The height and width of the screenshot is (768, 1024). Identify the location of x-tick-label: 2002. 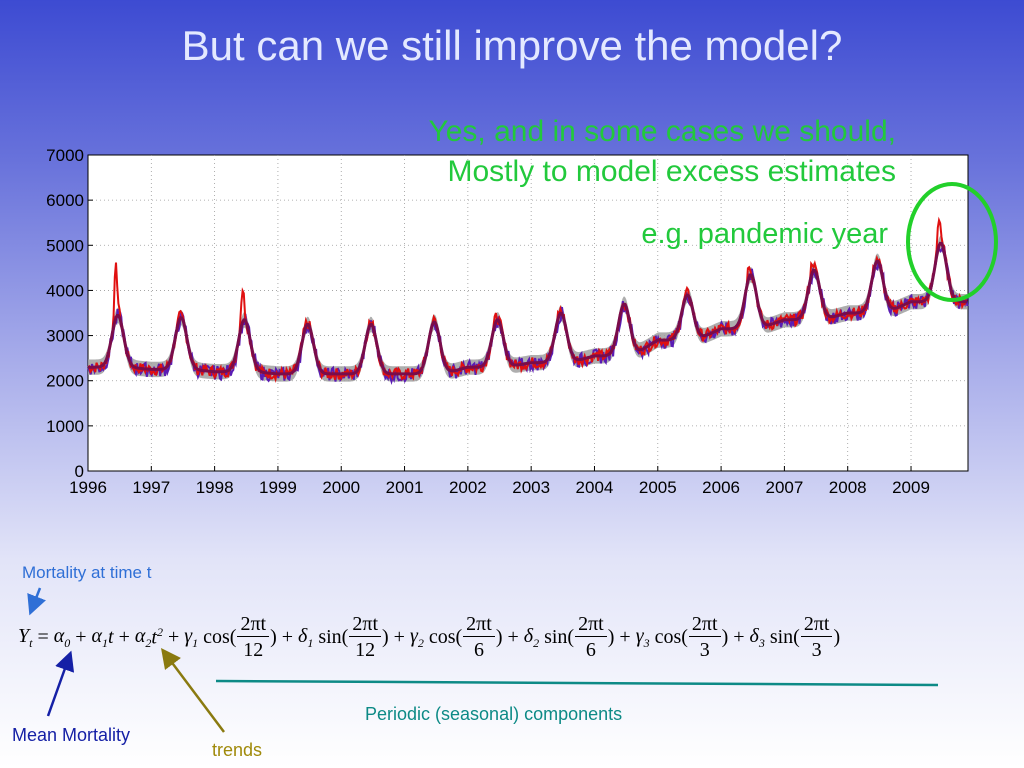
(468, 487).